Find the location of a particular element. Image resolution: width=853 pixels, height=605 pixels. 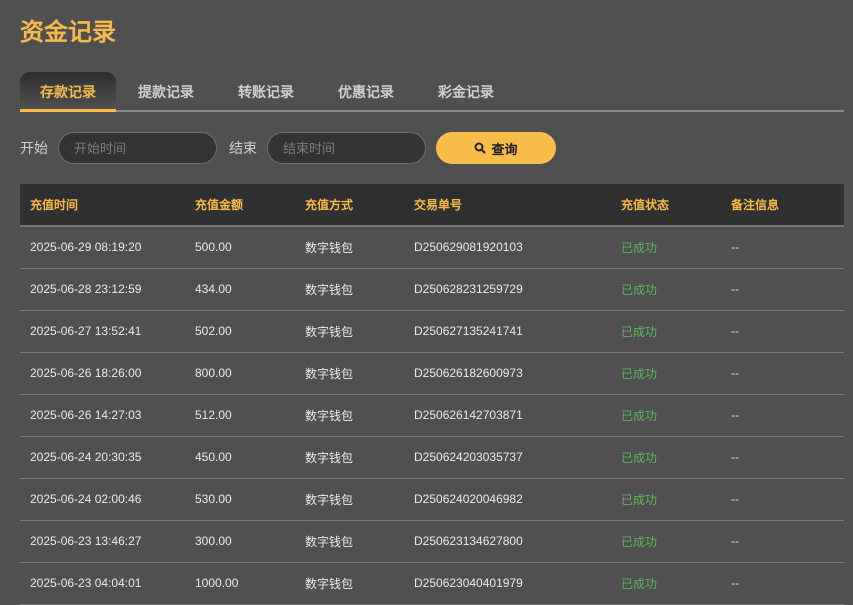

date-filter: 开始 结束 查询 is located at coordinates (288, 148).